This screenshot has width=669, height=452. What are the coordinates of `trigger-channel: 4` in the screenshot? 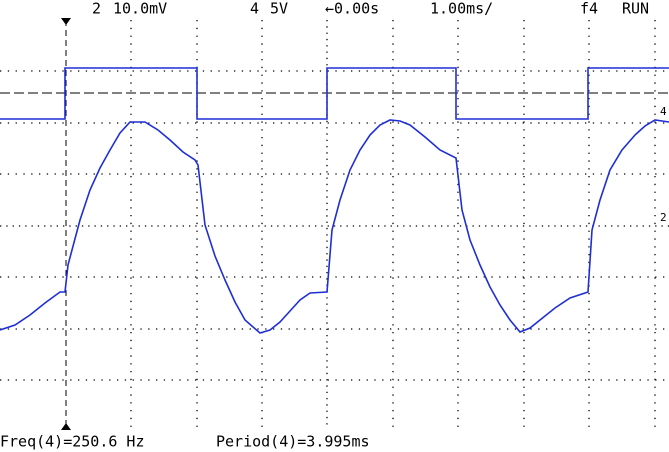 It's located at (254, 9).